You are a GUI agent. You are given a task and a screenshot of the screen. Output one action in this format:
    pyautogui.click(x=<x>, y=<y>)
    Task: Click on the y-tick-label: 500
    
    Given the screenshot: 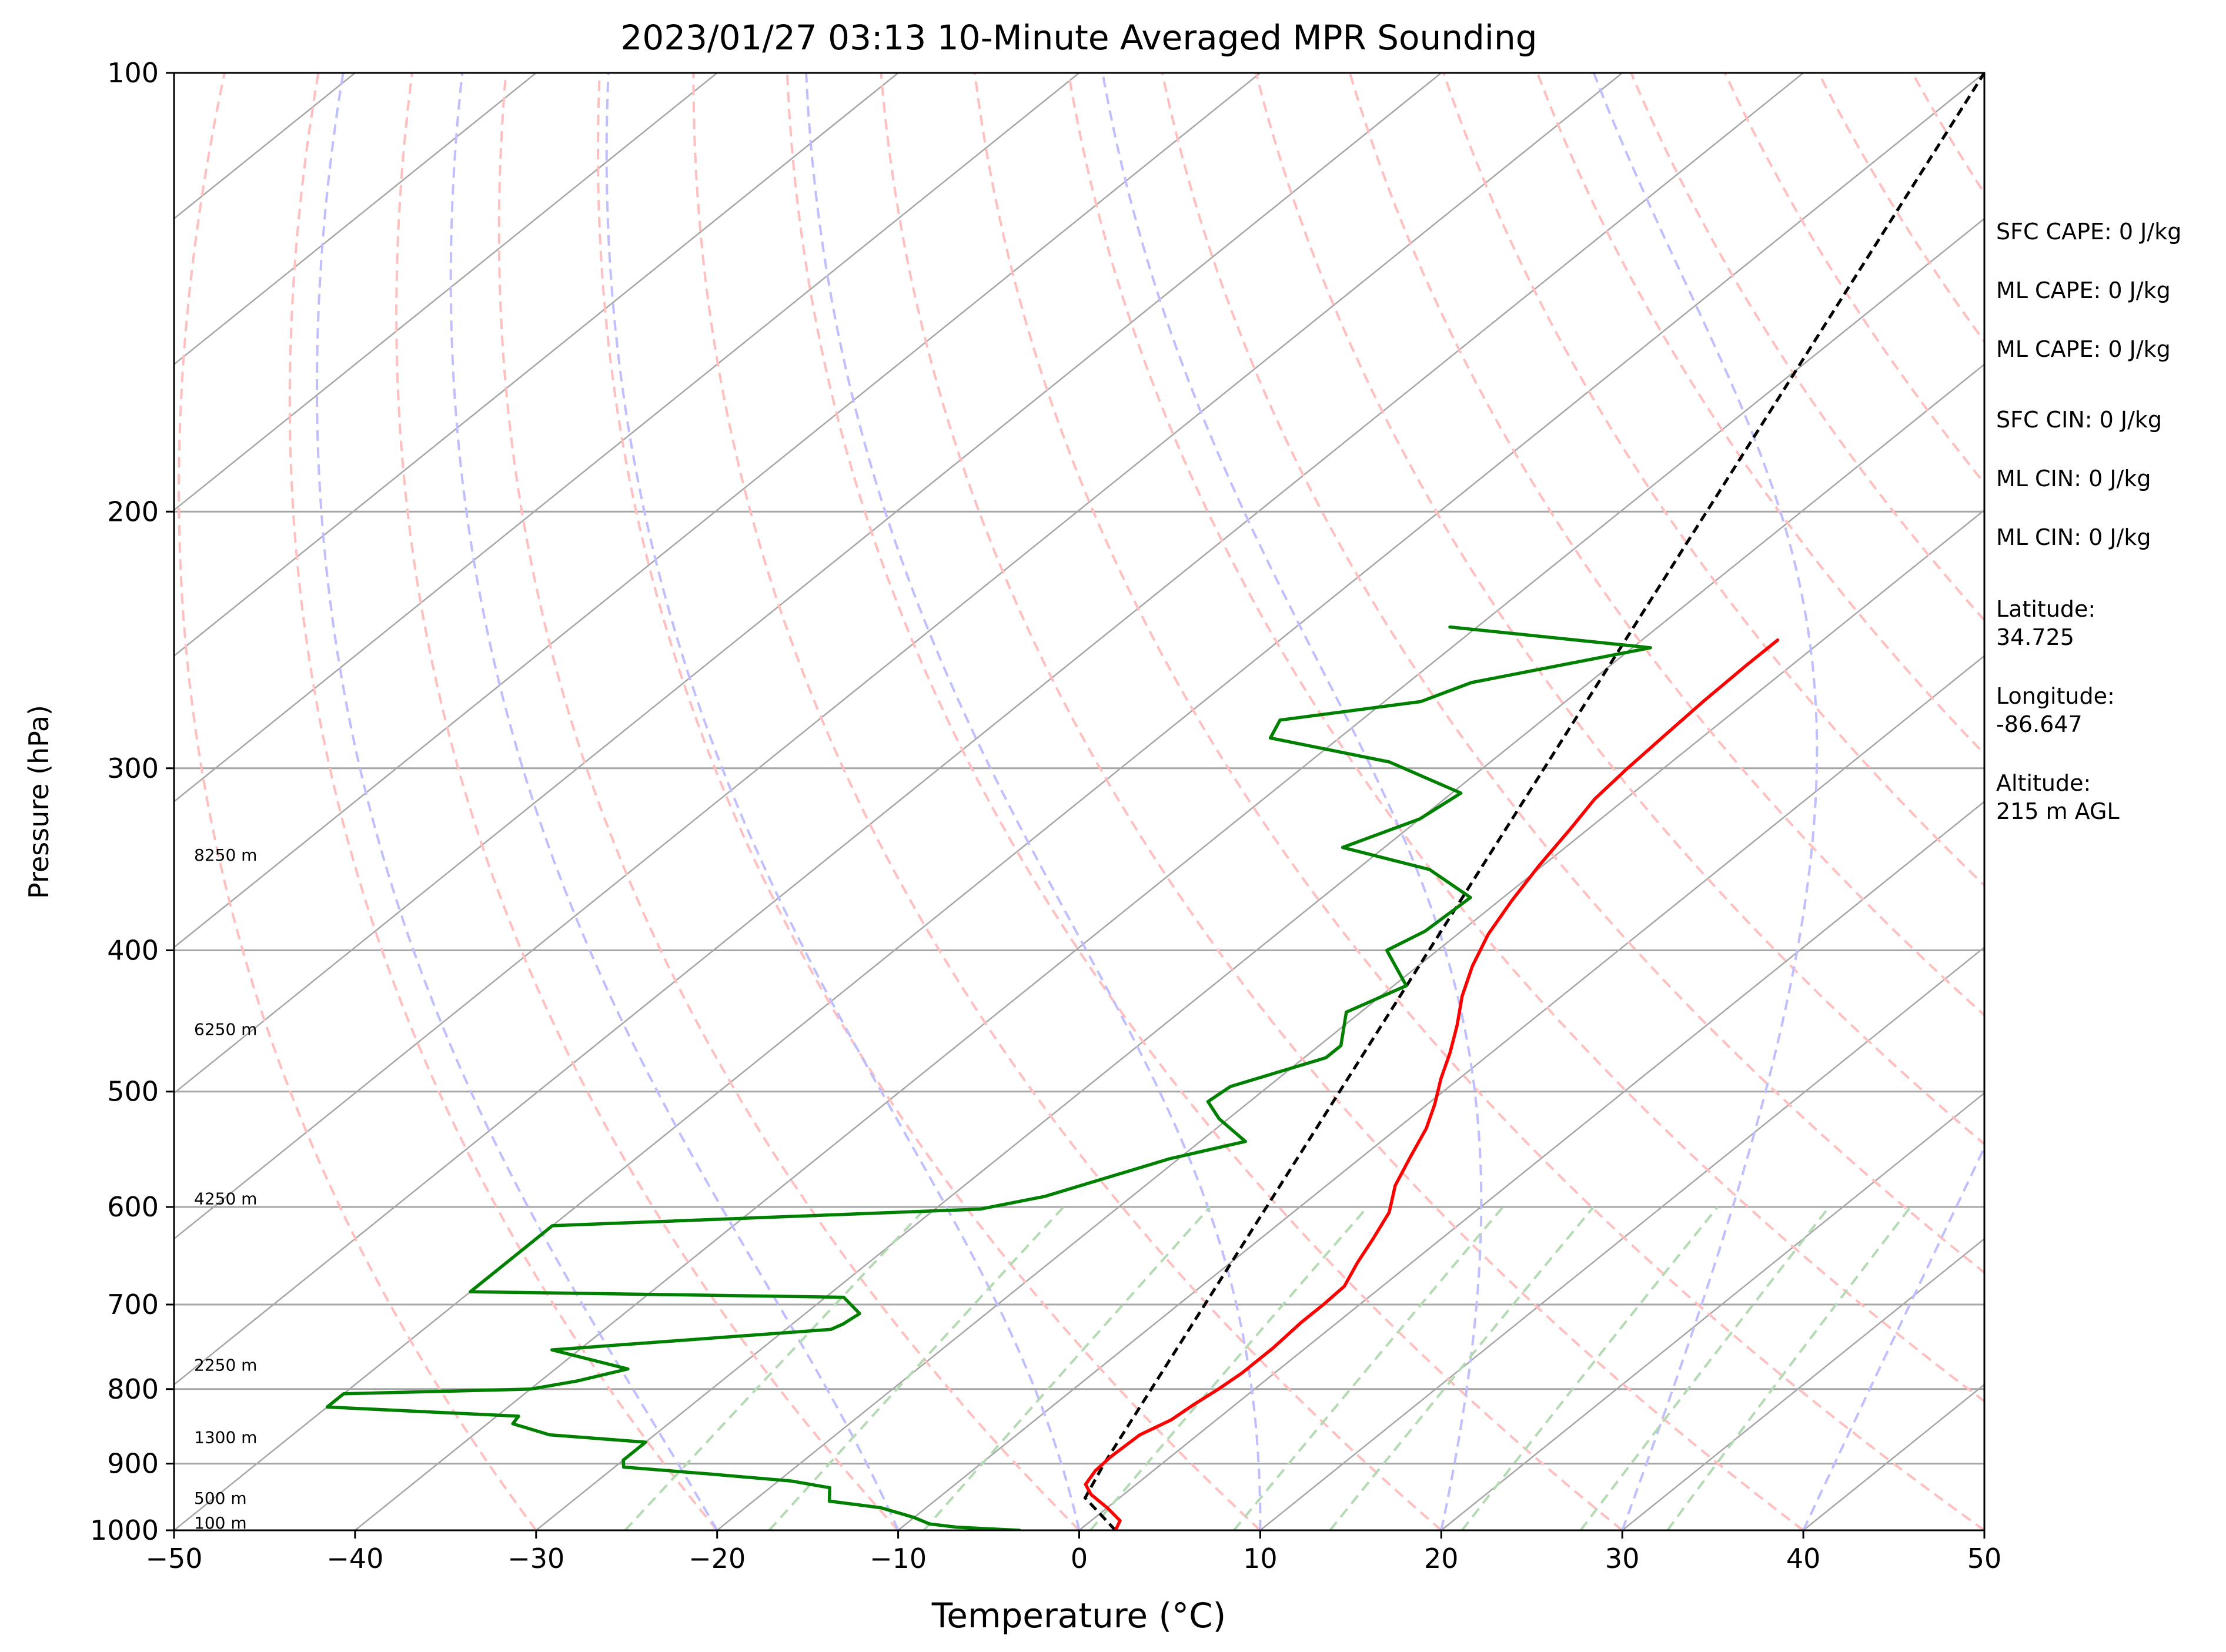 What is the action you would take?
    pyautogui.click(x=133, y=1092)
    